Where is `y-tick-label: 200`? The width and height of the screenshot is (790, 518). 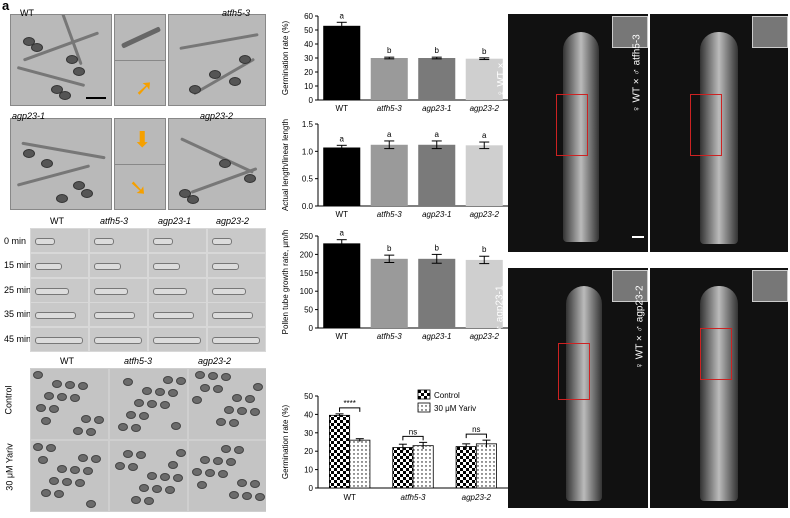
y-tick-label: 200 is located at coordinates (307, 254).